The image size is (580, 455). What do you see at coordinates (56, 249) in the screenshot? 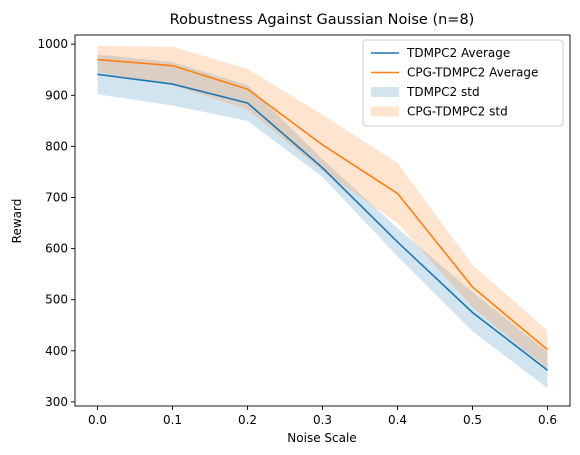
I see `y-tick-label: 600` at bounding box center [56, 249].